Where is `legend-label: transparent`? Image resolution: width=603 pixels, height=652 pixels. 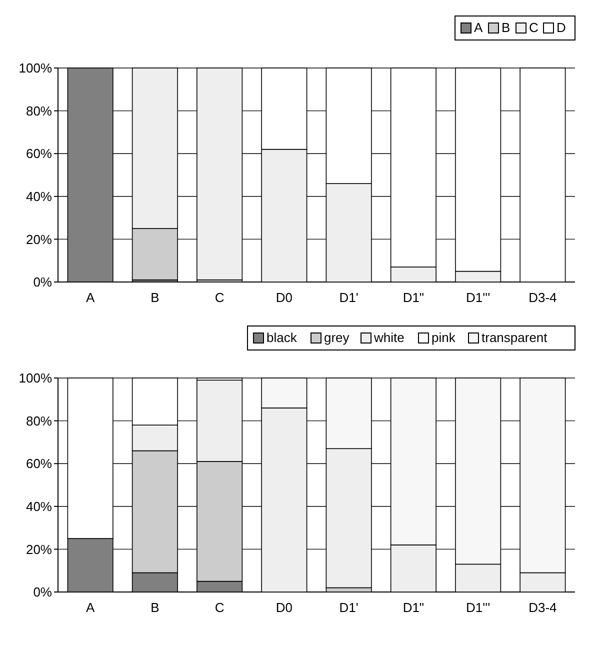
legend-label: transparent is located at coordinates (515, 337).